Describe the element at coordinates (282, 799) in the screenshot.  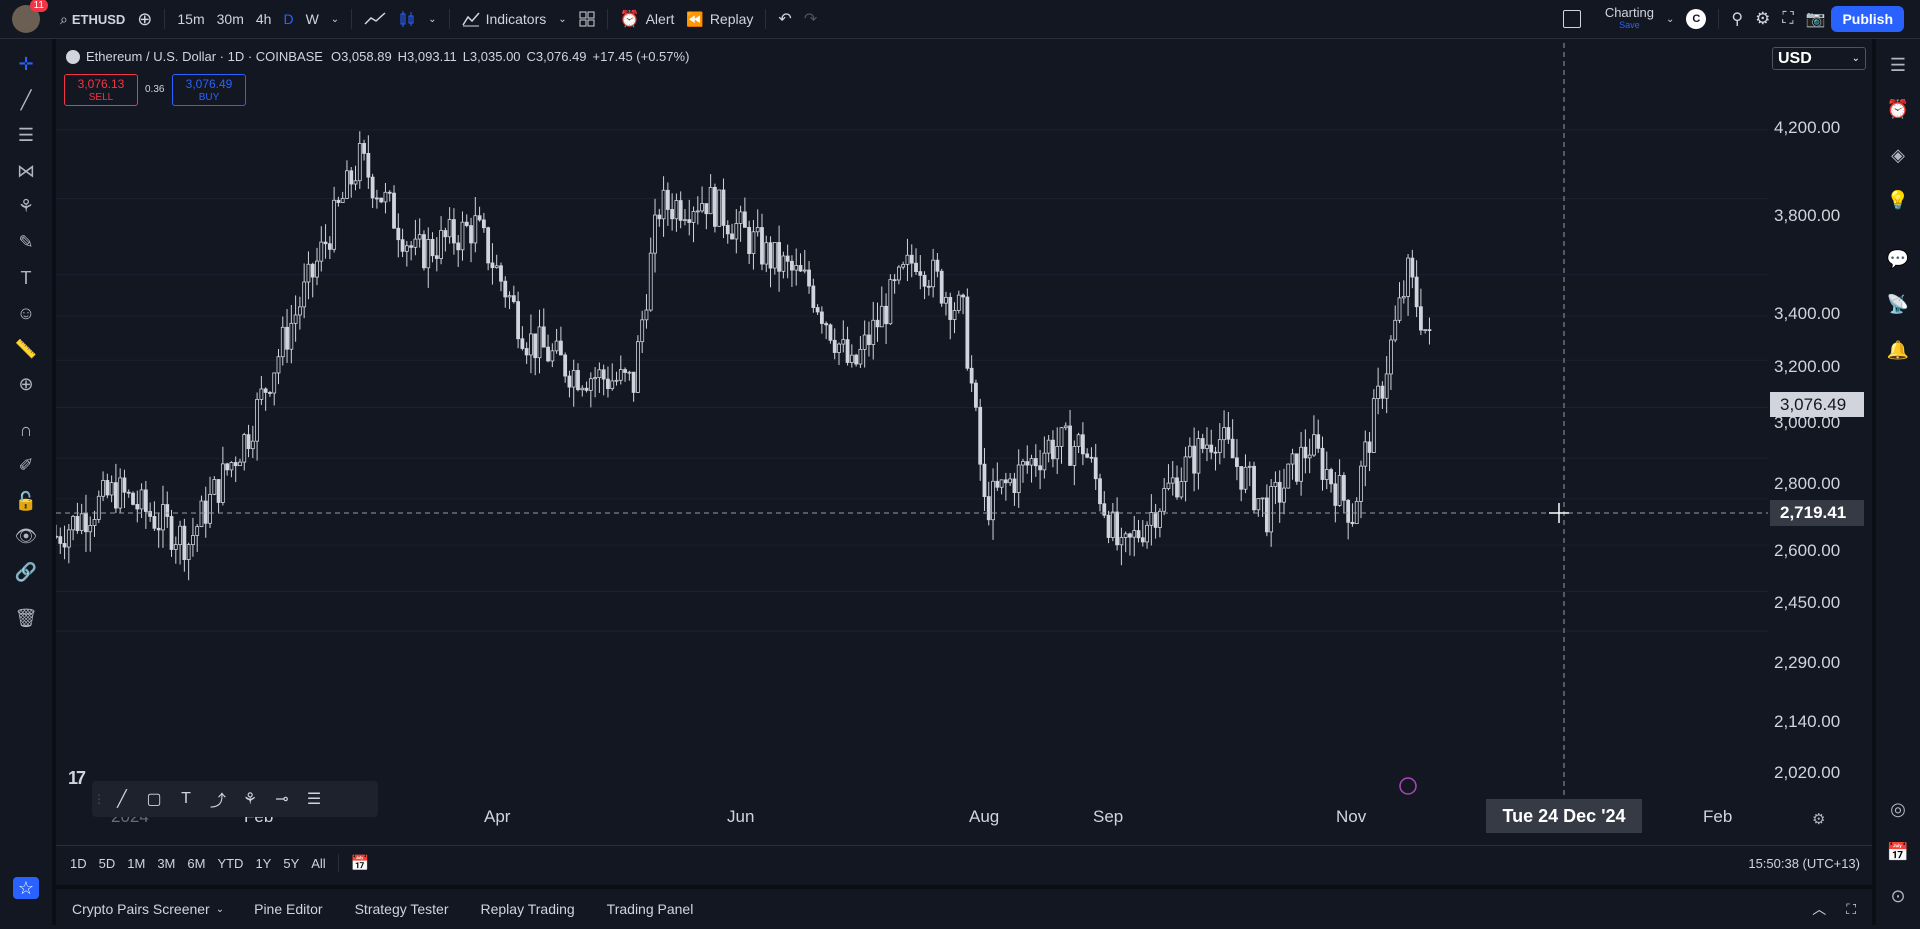
I see `horizontal-line-tool-icon: ⊸` at that location.